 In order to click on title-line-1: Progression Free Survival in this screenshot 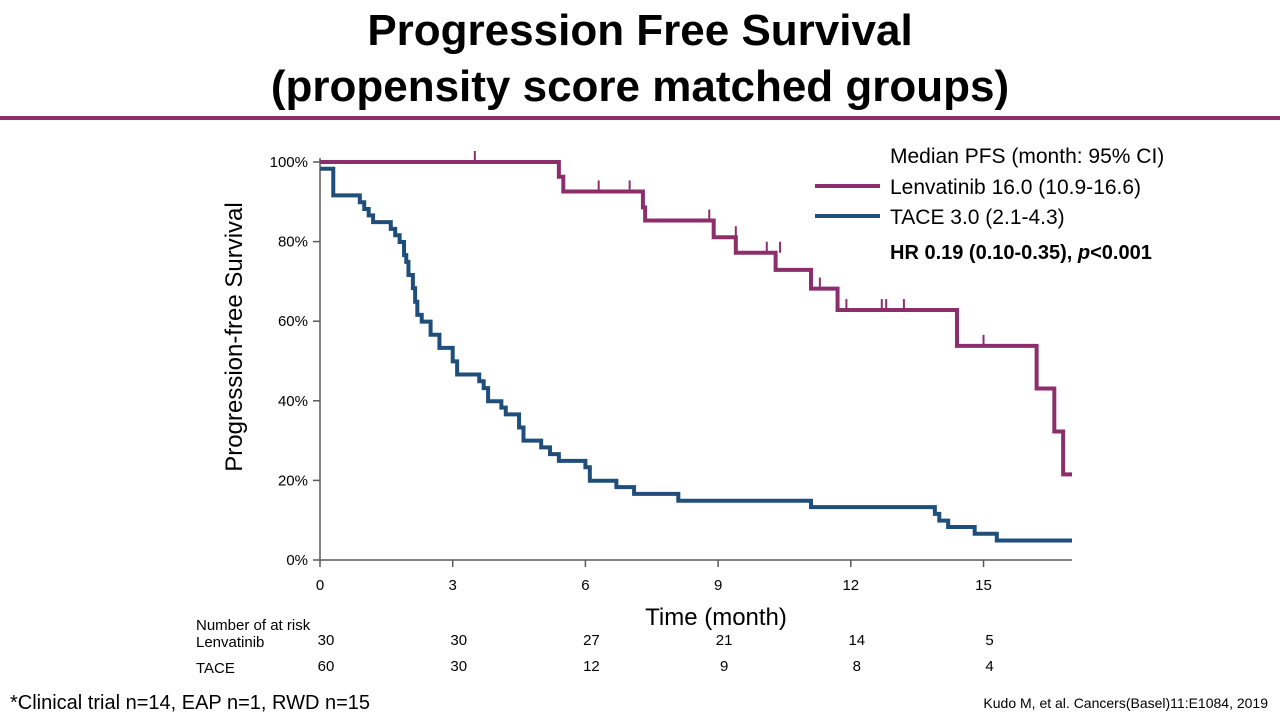, I will do `click(640, 30)`.